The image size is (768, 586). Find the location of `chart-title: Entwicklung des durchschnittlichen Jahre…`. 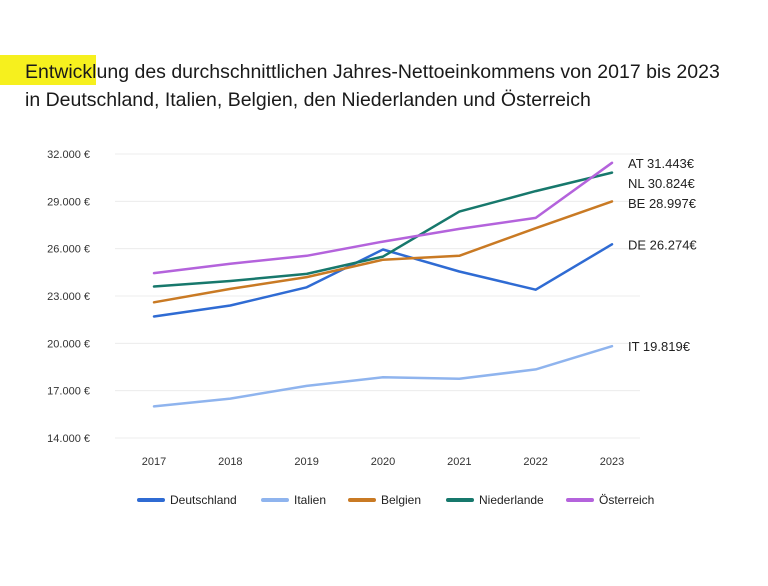

chart-title: Entwicklung des durchschnittlichen Jahre… is located at coordinates (372, 86).